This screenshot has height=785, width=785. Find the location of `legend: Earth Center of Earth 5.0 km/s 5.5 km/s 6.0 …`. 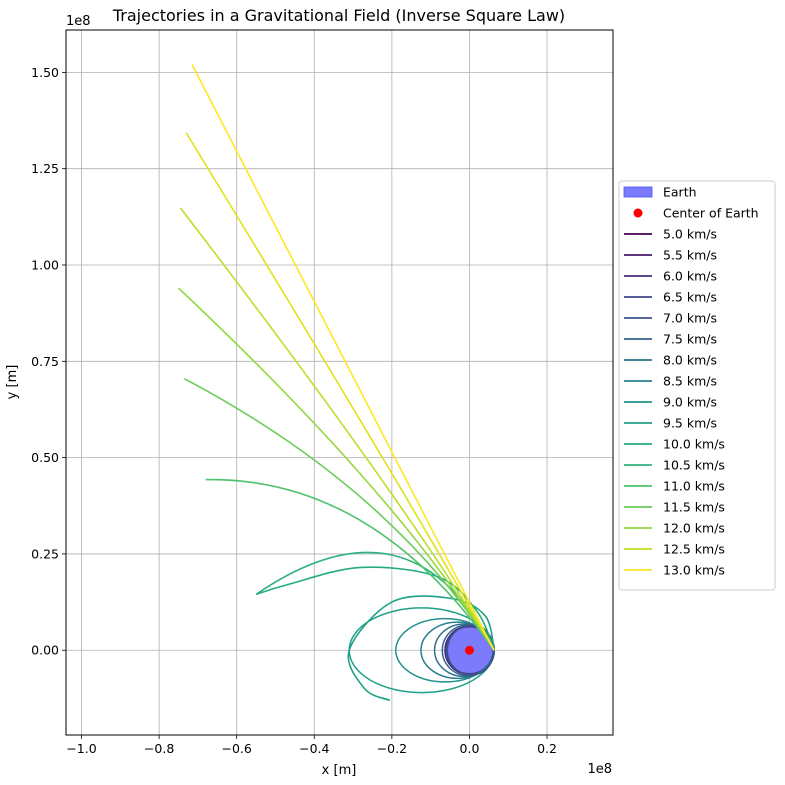

legend: Earth Center of Earth 5.0 km/s 5.5 km/s 6.0 … is located at coordinates (697, 385).